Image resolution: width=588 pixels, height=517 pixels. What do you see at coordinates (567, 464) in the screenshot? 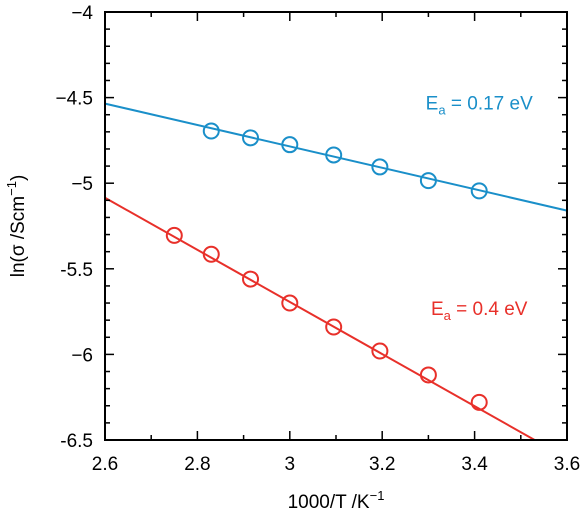
I see `x-tick-label: 3.6` at bounding box center [567, 464].